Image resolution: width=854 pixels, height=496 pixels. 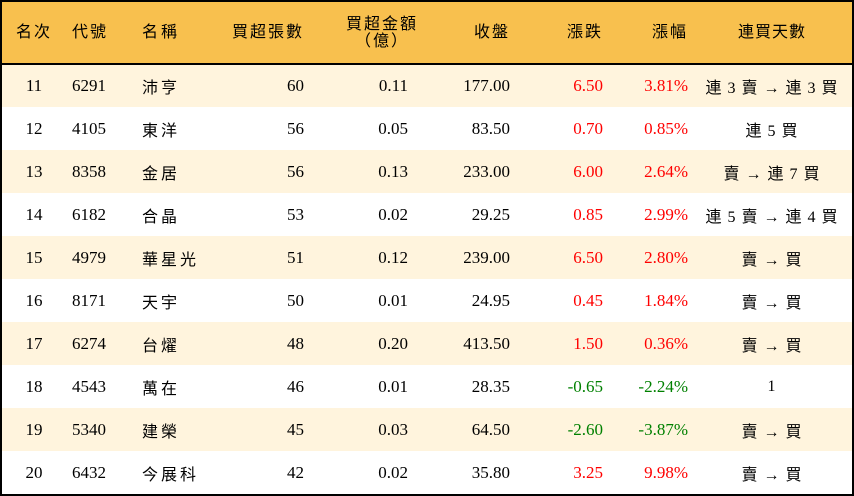 I want to click on cell-rank: 15, so click(x=34, y=257).